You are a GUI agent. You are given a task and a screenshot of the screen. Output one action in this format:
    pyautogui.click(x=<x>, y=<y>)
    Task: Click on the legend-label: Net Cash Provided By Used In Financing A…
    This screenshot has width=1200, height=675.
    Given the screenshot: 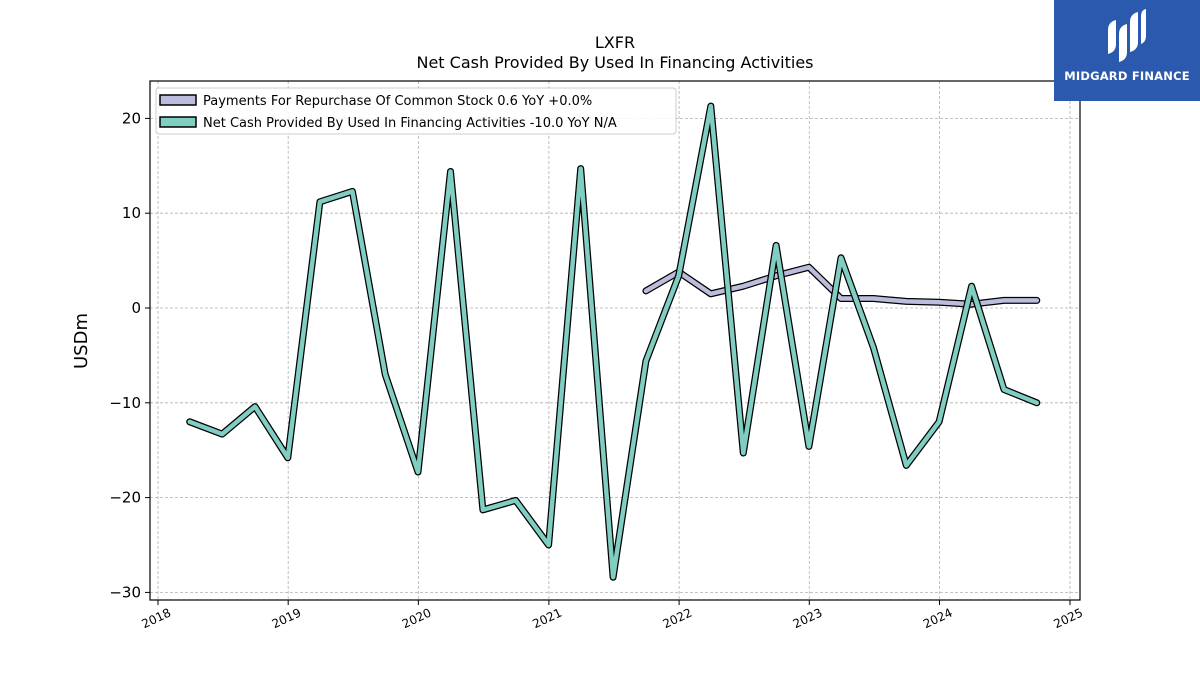 What is the action you would take?
    pyautogui.click(x=410, y=123)
    